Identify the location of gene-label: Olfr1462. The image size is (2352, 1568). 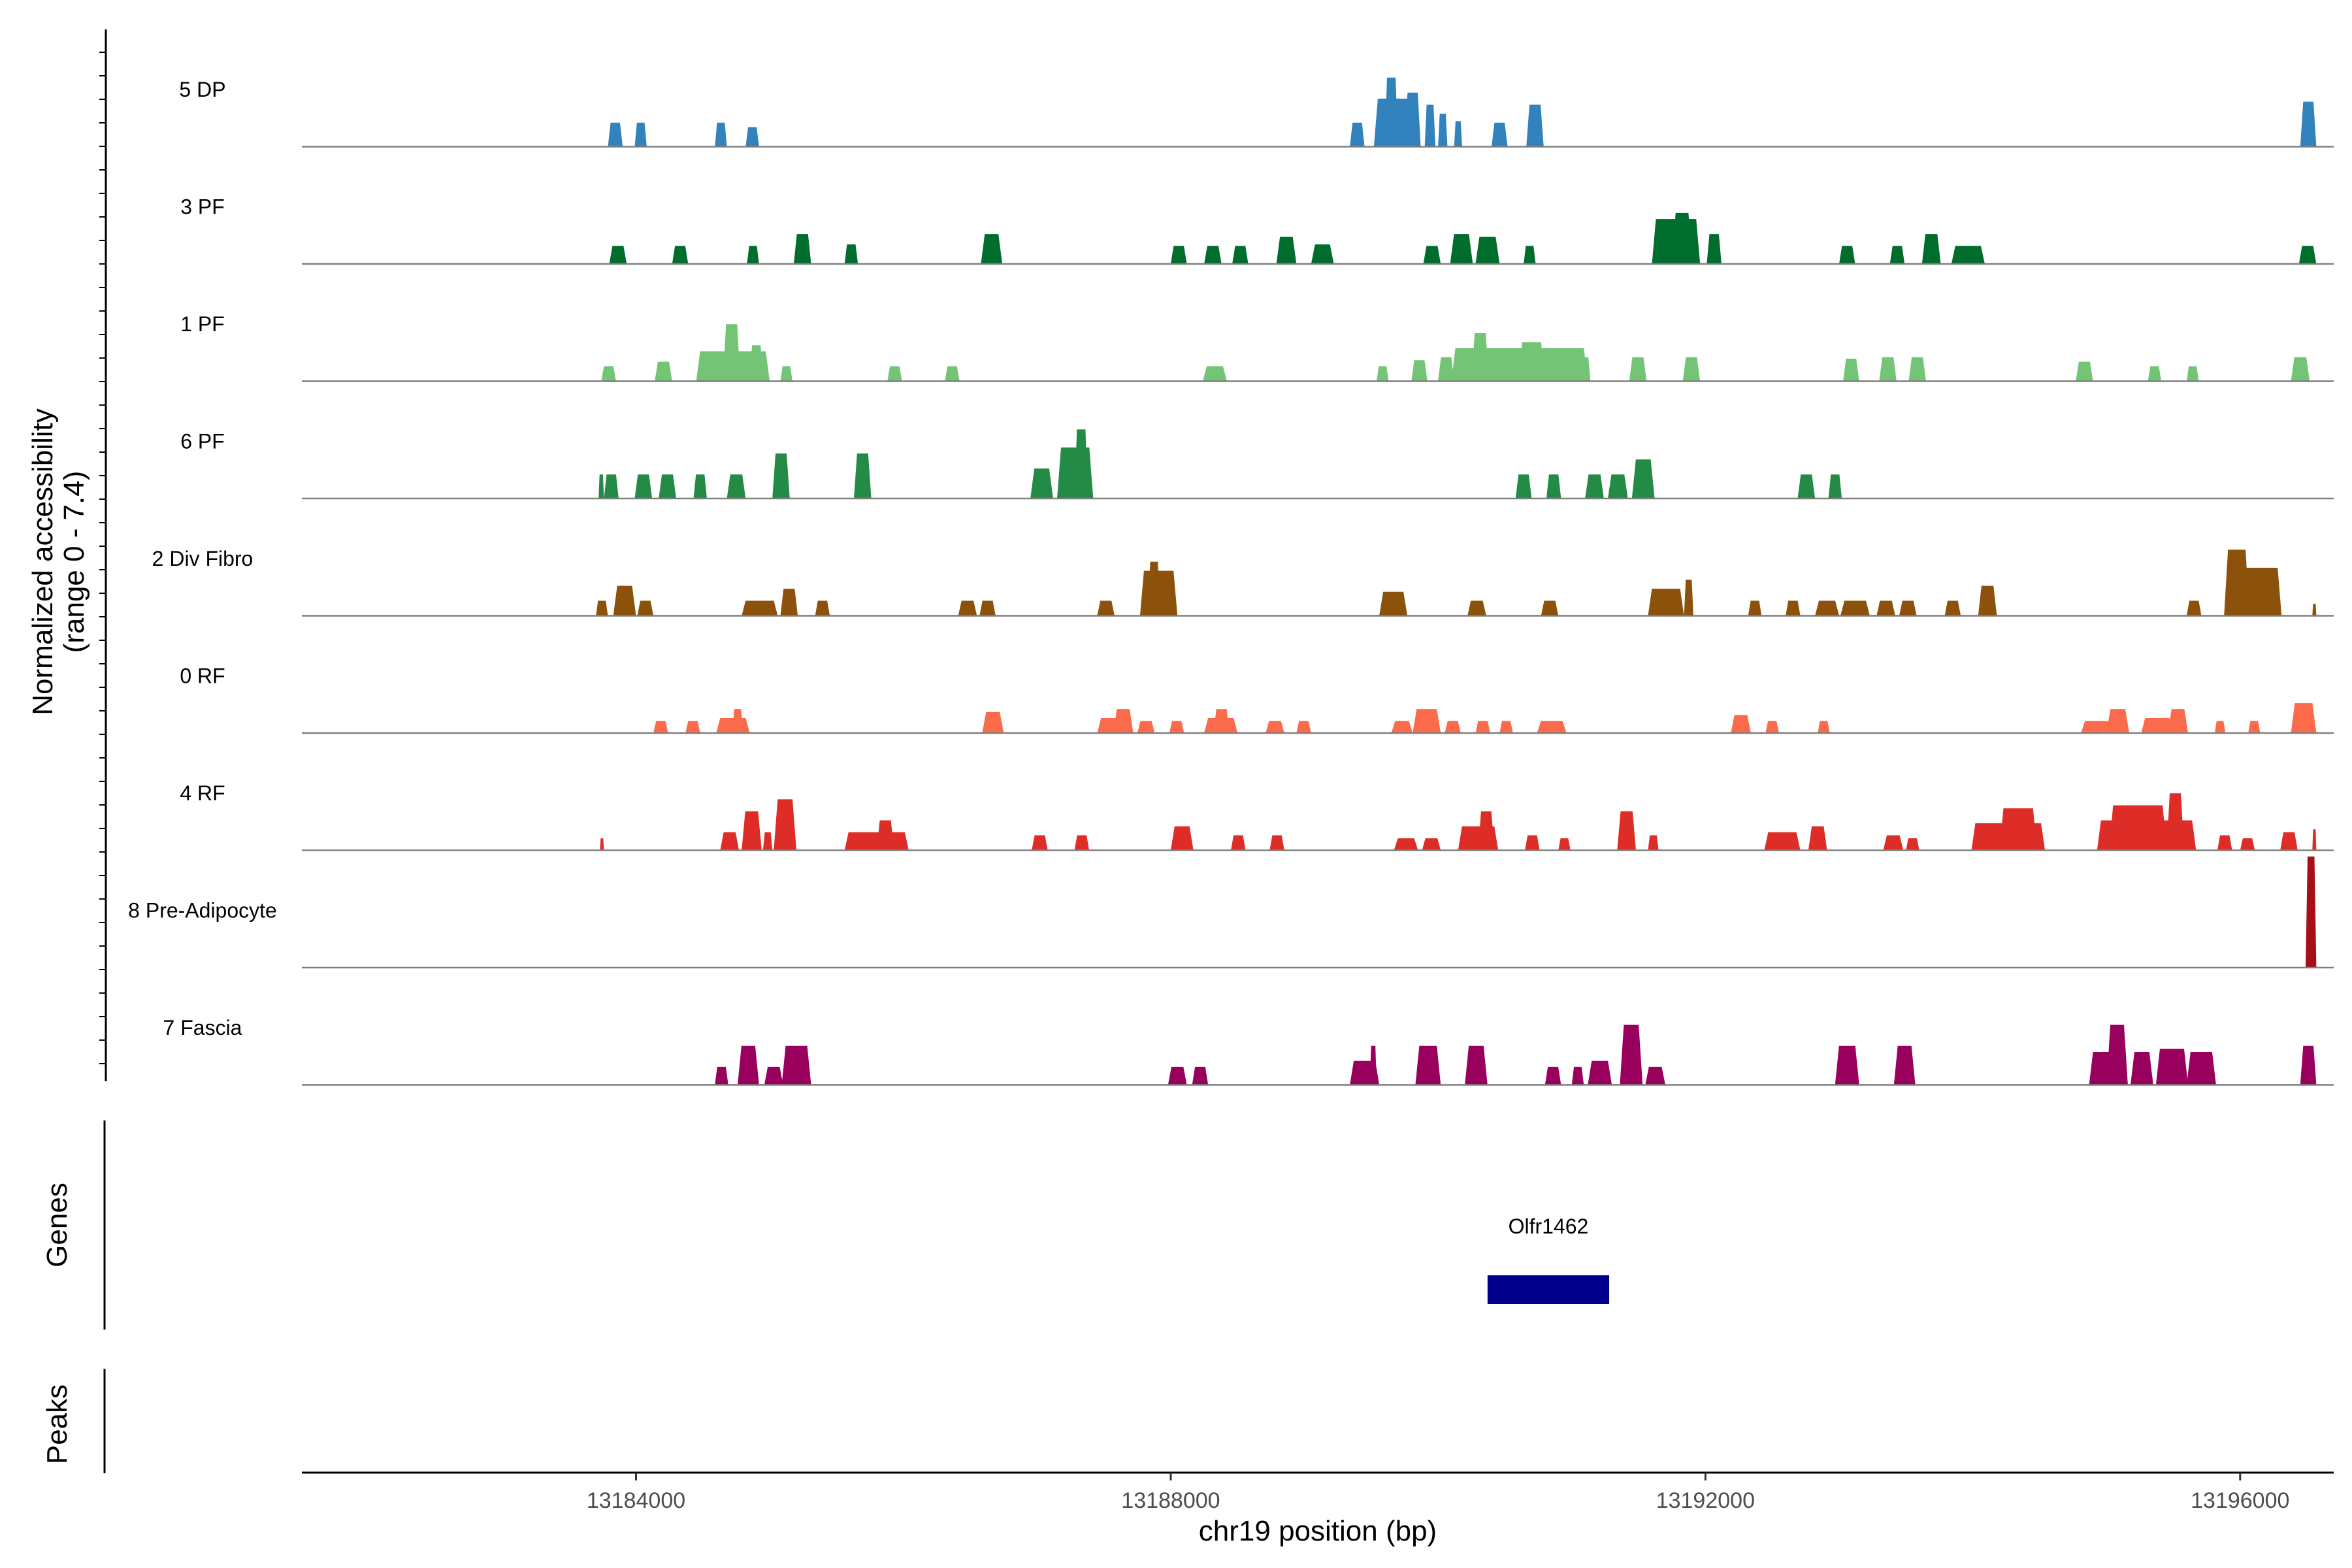
(1549, 1226).